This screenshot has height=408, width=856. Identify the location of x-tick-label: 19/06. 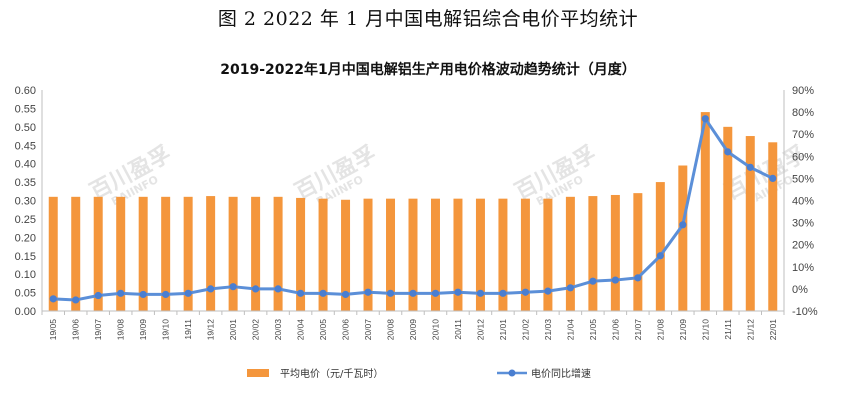
(76, 330).